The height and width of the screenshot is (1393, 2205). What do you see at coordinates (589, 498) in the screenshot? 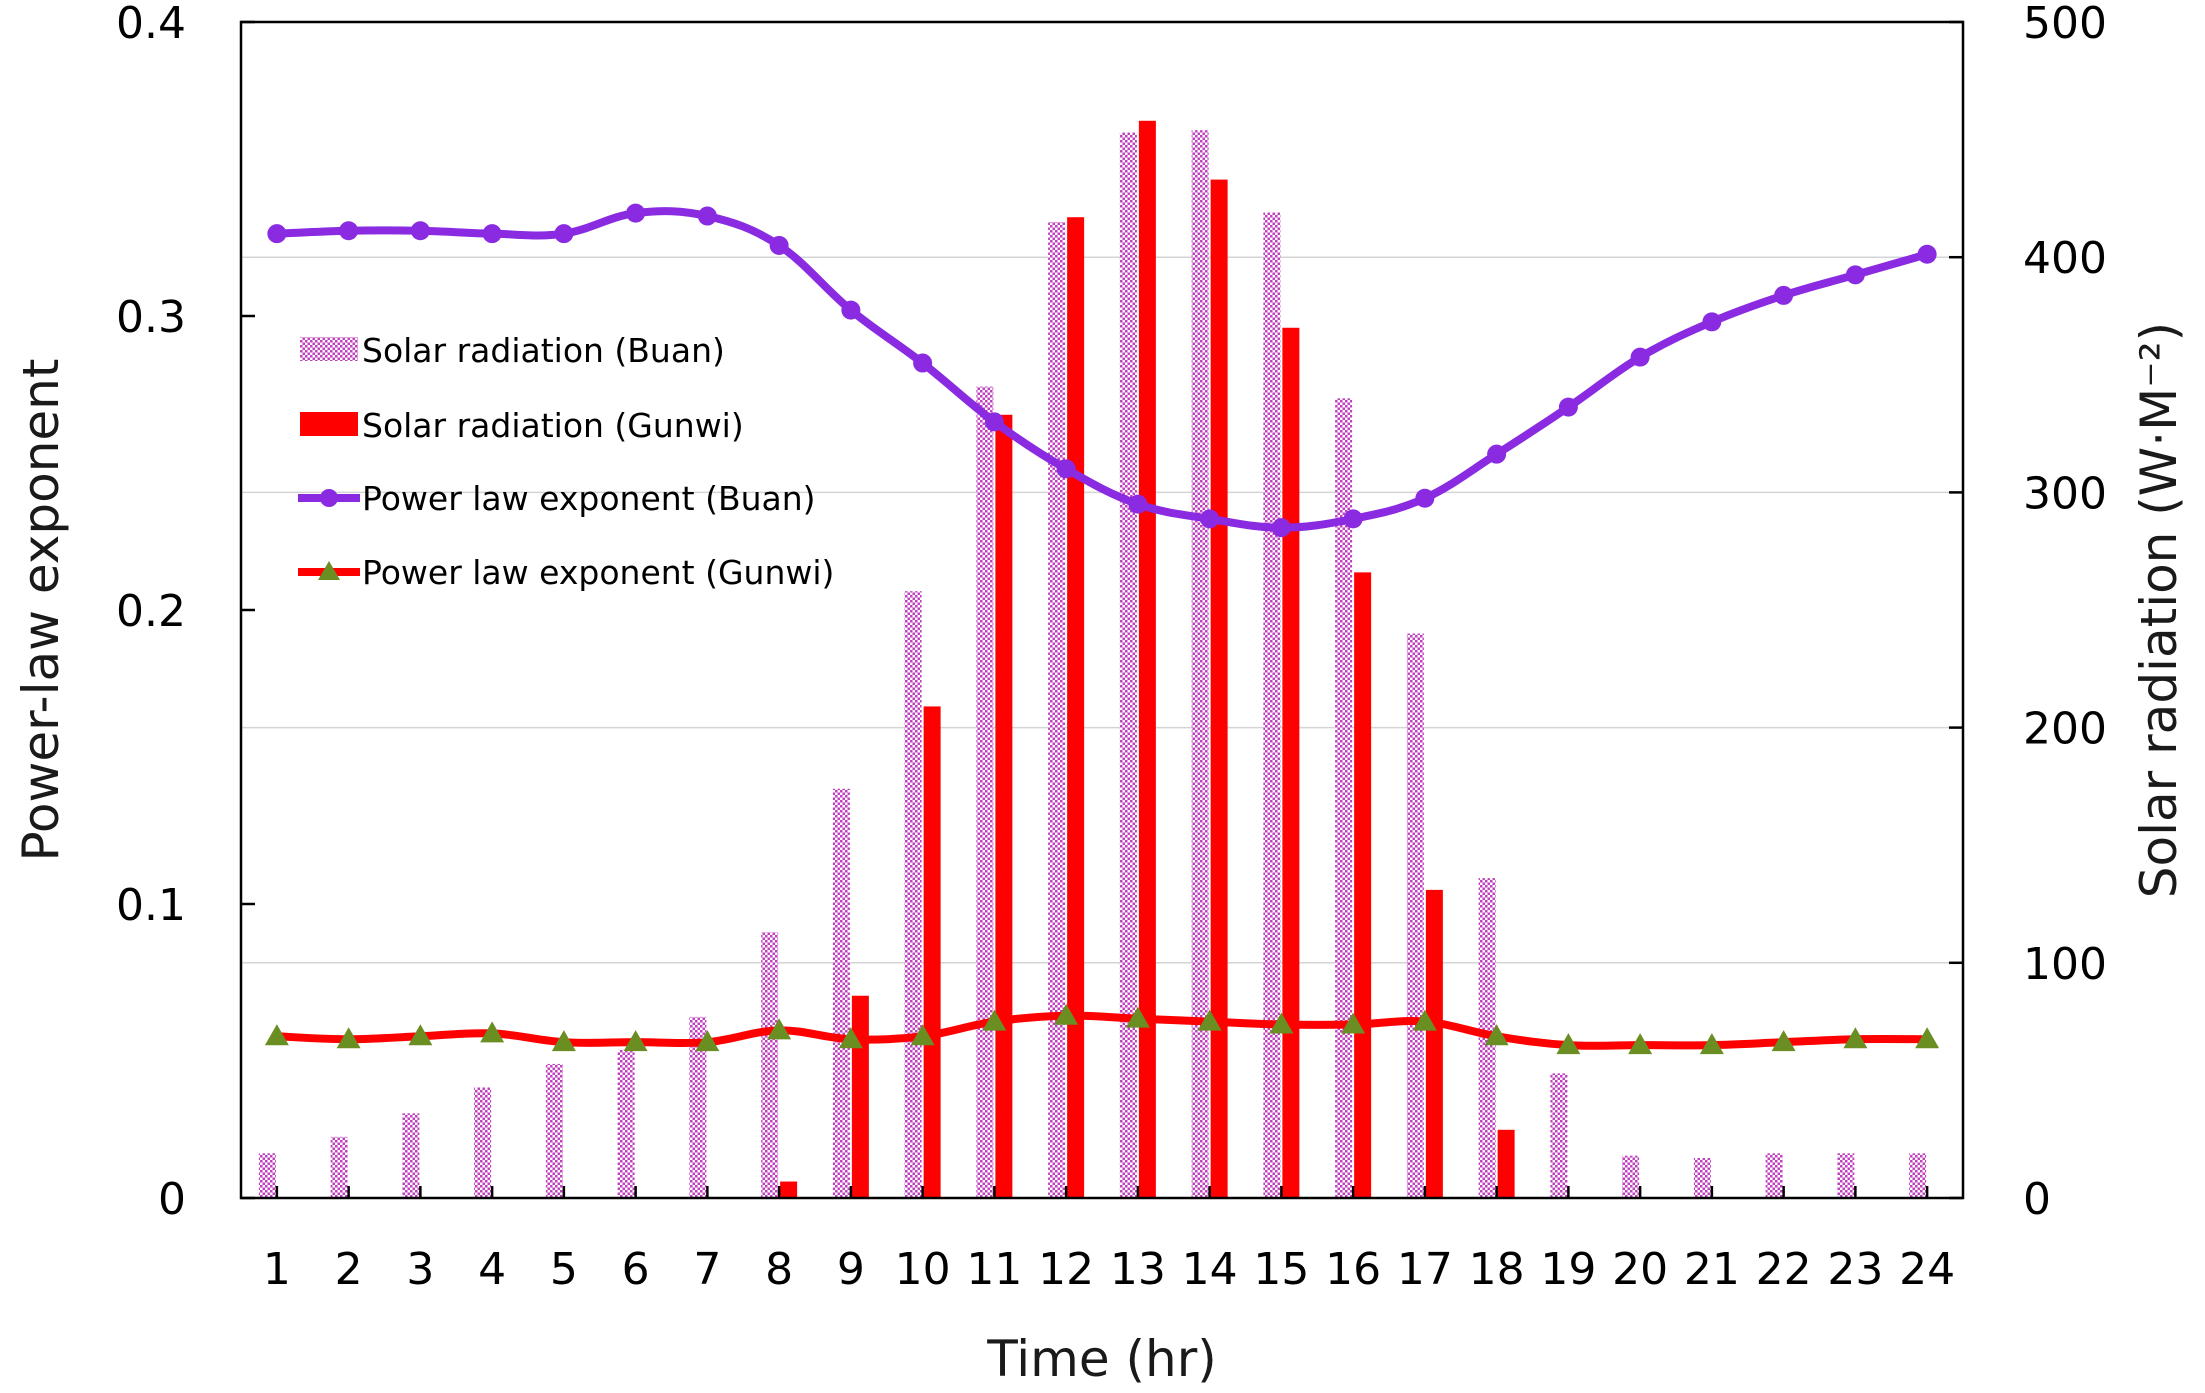
I see `legend-label-exponent-buan: Power law exponent (Buan)` at bounding box center [589, 498].